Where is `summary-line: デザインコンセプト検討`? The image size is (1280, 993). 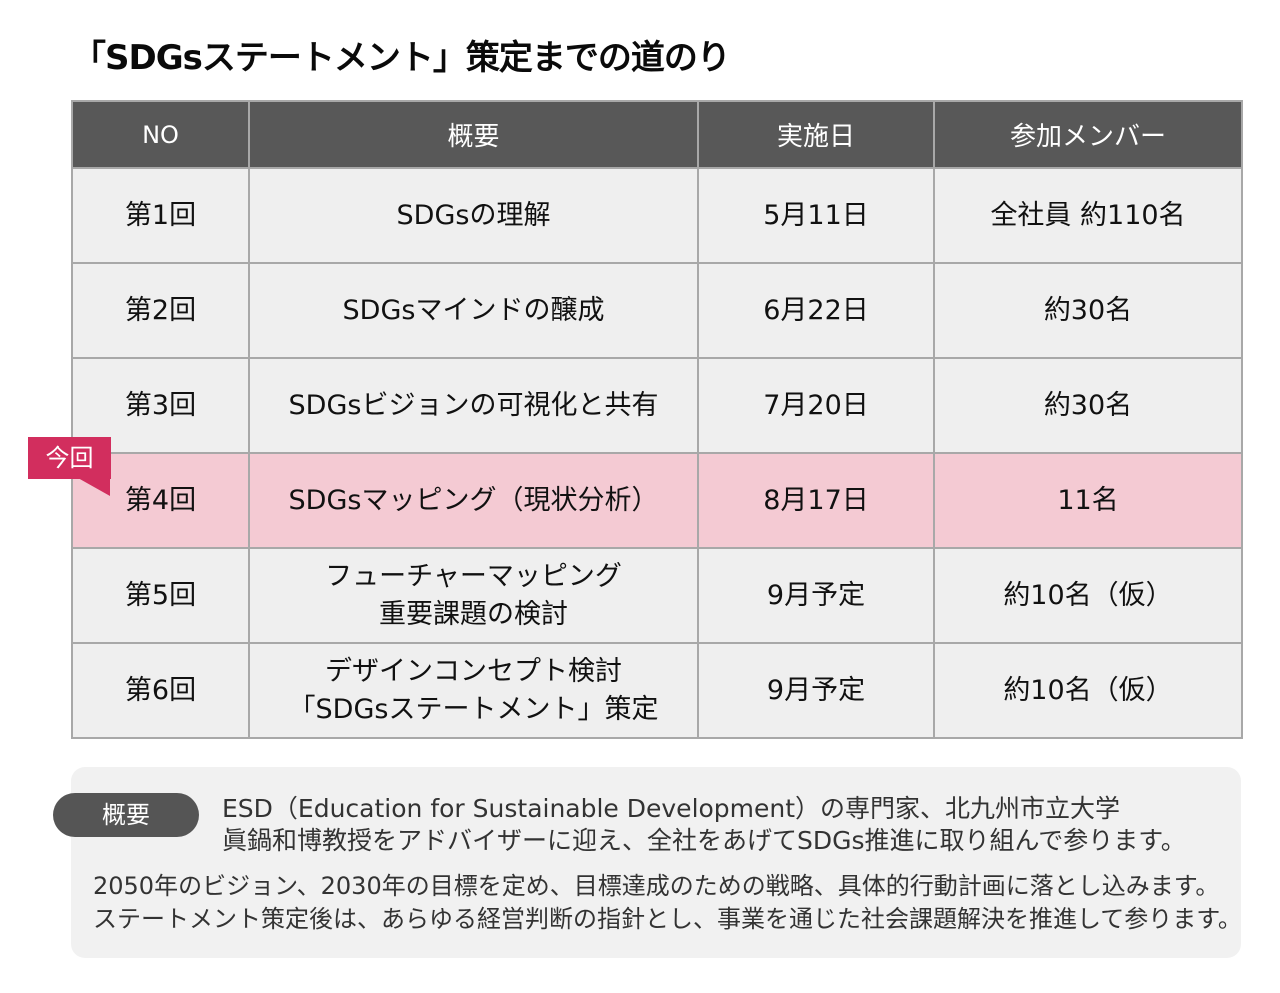
summary-line: デザインコンセプト検討 is located at coordinates (473, 671).